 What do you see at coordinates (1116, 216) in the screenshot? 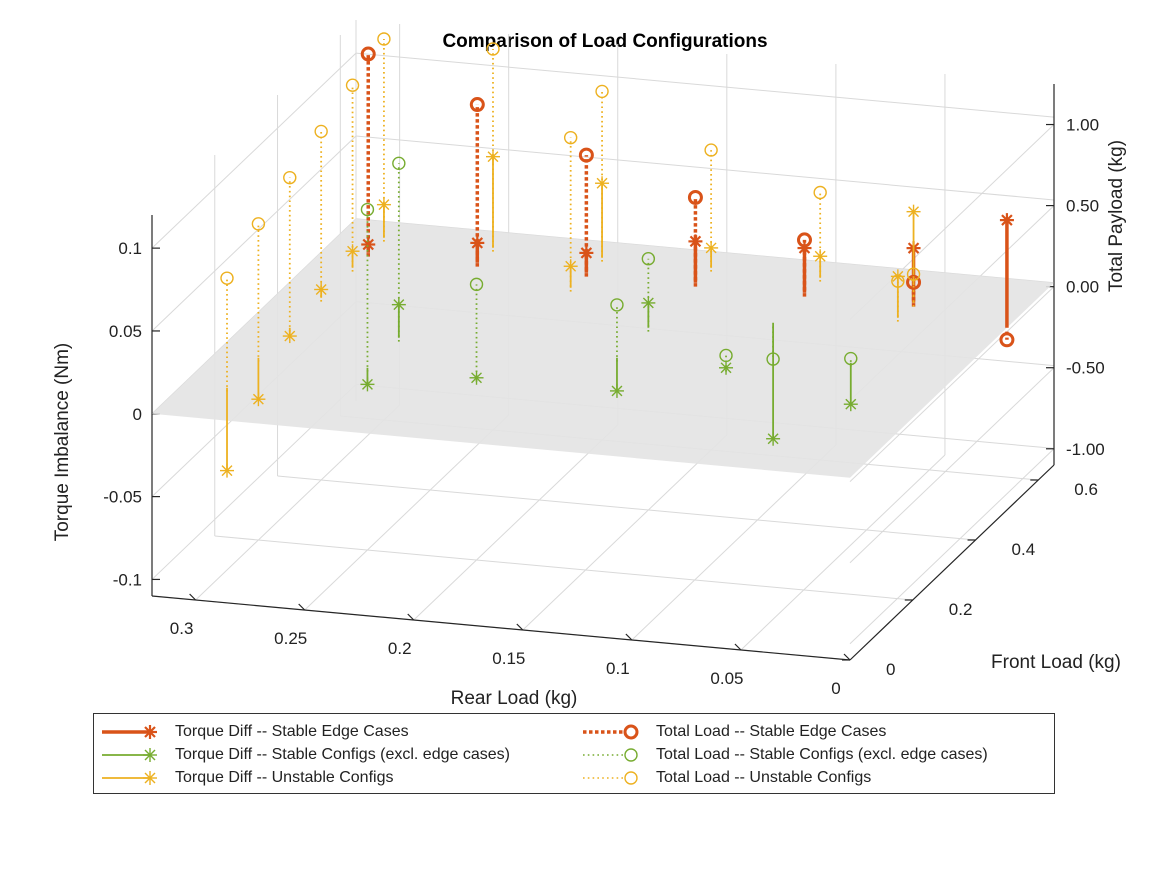
I see `z2-axis-label: Total Payload (kg)` at bounding box center [1116, 216].